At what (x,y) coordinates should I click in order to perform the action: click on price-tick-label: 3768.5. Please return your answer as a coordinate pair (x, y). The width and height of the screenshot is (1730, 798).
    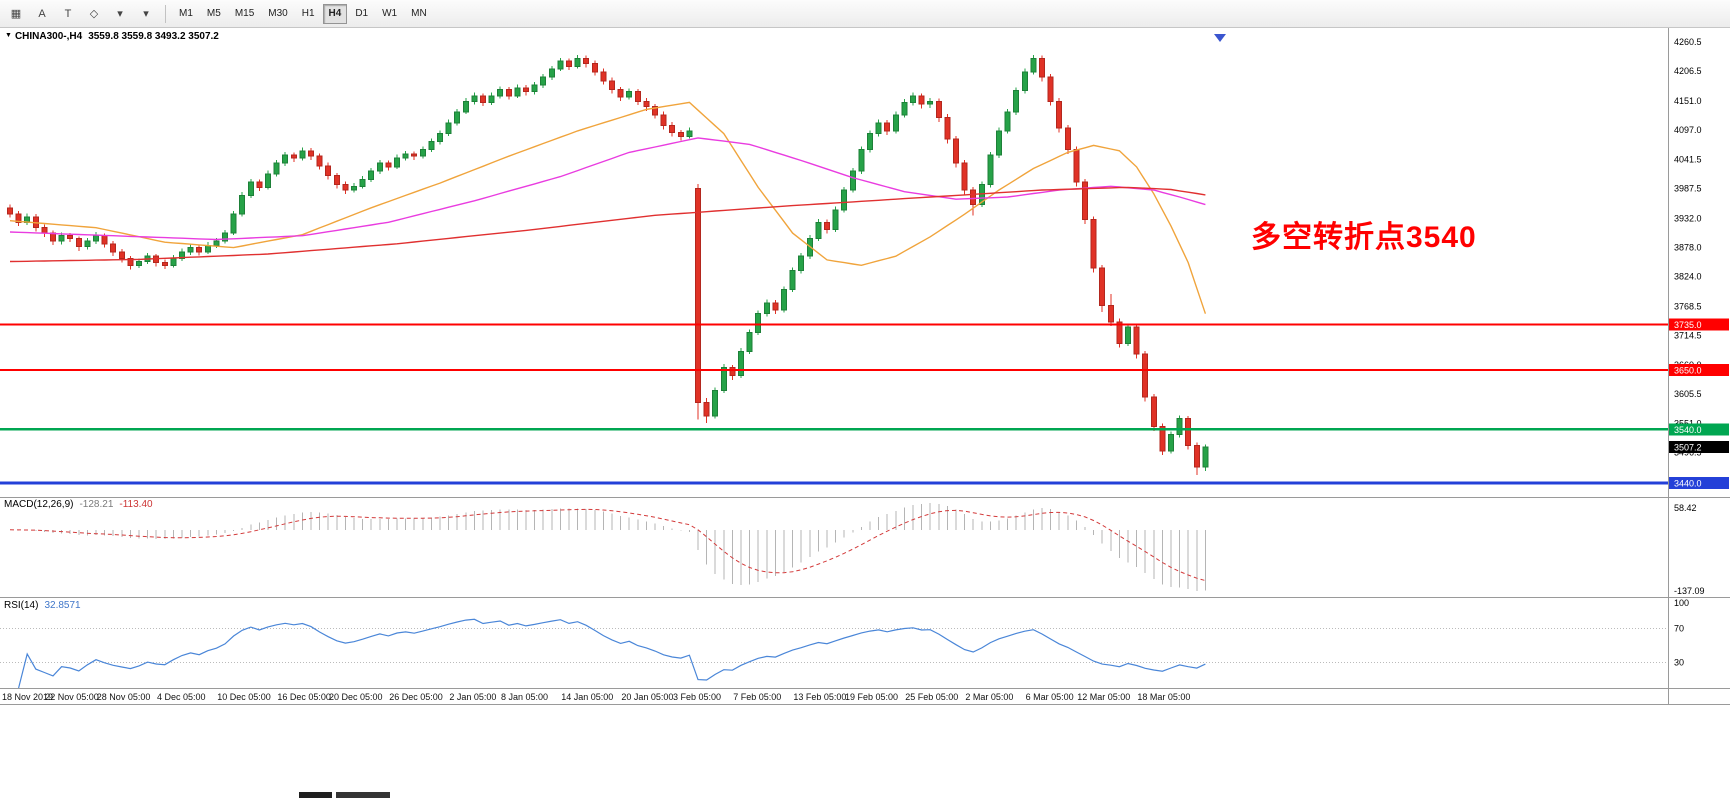
    Looking at the image, I should click on (1688, 306).